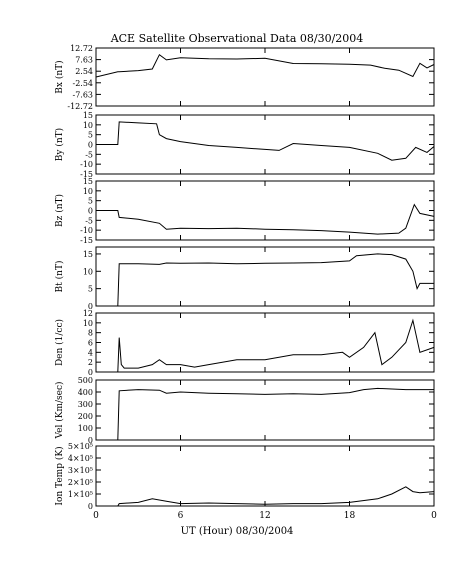  I want to click on y-axis-label: Vel (Km/sec), so click(59, 410).